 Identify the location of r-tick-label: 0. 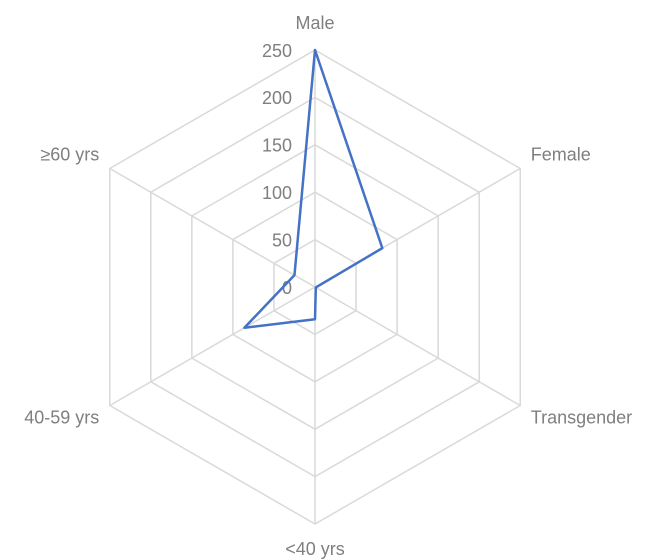
(287, 288).